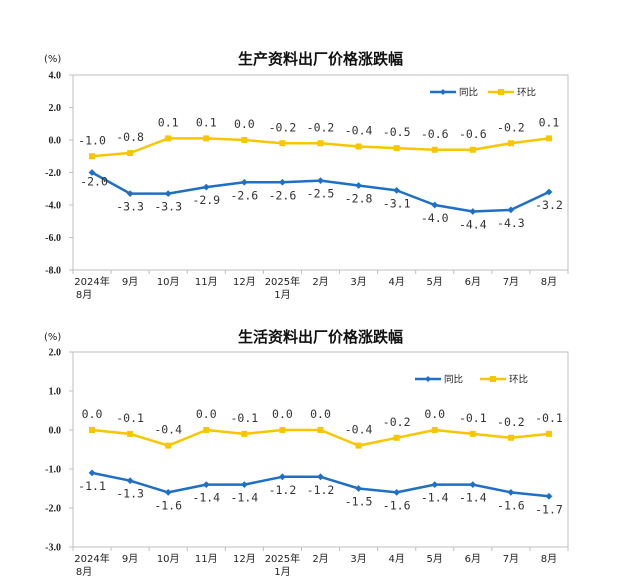 Image resolution: width=628 pixels, height=584 pixels. I want to click on y-tick-label: 4.0, so click(55, 76).